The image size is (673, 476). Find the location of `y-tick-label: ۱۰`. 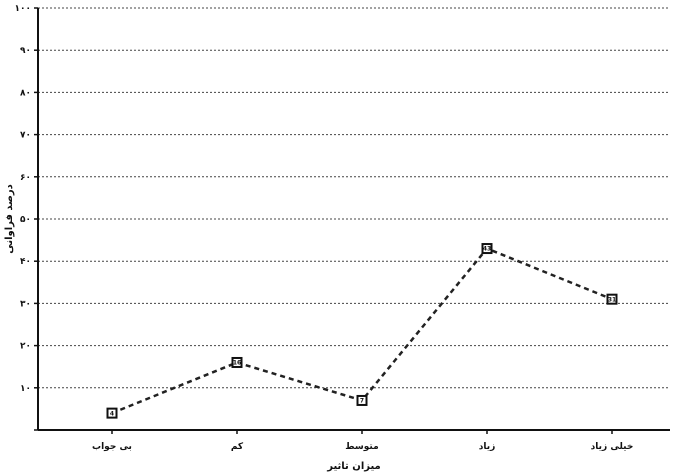

y-tick-label: ۱۰ is located at coordinates (25, 389).